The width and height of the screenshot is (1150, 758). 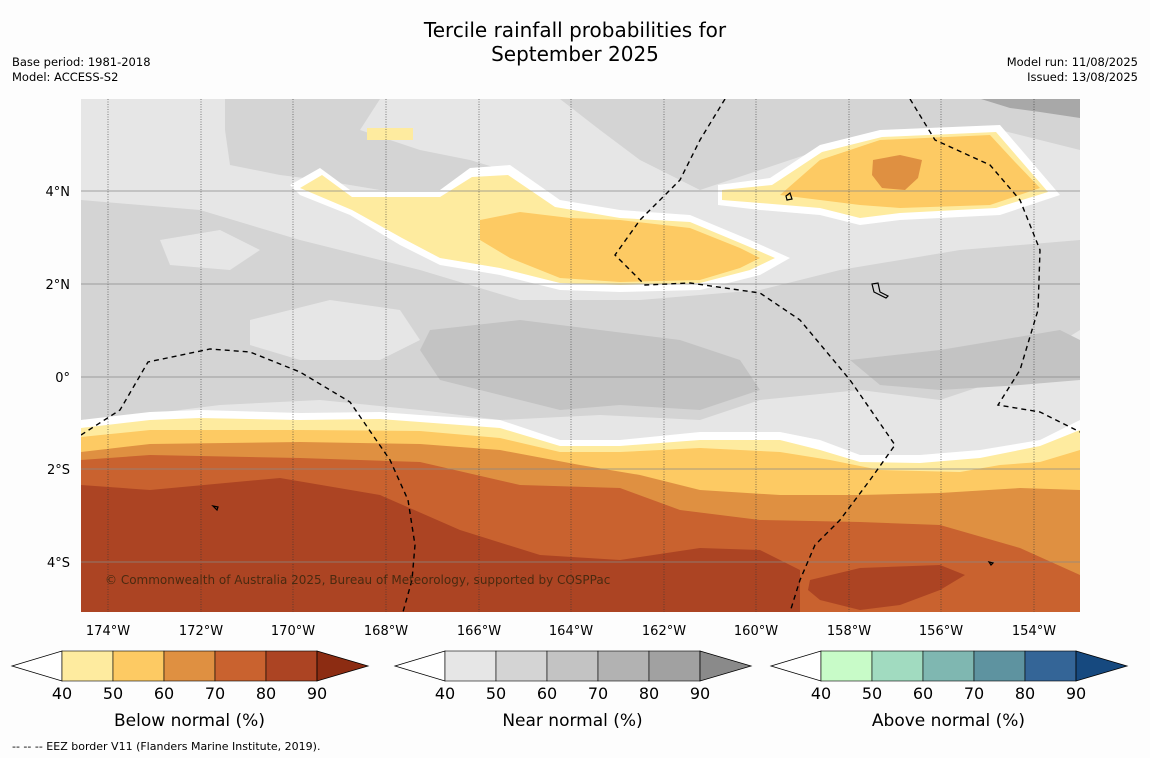 What do you see at coordinates (440, 545) in the screenshot?
I see `below-normal-80-band` at bounding box center [440, 545].